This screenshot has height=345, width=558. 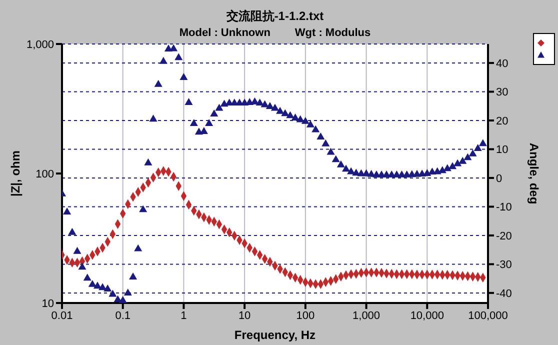 I want to click on y-tick-label: 100, so click(x=45, y=174).